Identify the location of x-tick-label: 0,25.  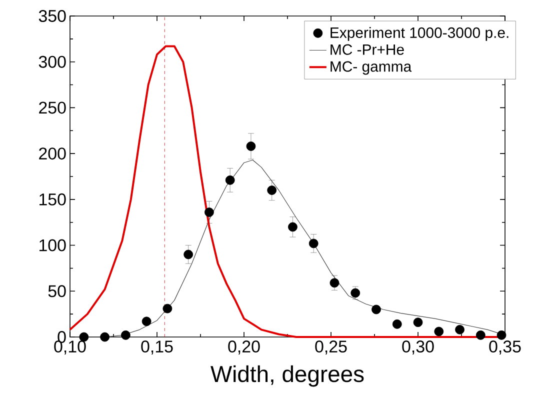
(331, 347).